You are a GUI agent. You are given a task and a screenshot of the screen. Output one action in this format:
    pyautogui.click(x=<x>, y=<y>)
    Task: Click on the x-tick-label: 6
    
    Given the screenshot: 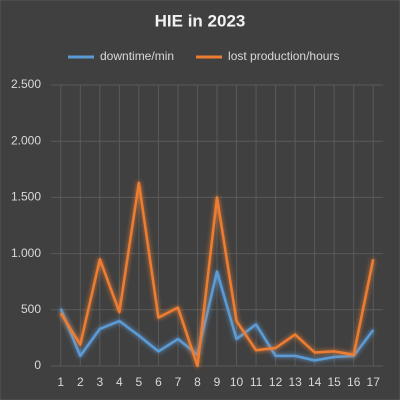 What is the action you would take?
    pyautogui.click(x=158, y=382)
    